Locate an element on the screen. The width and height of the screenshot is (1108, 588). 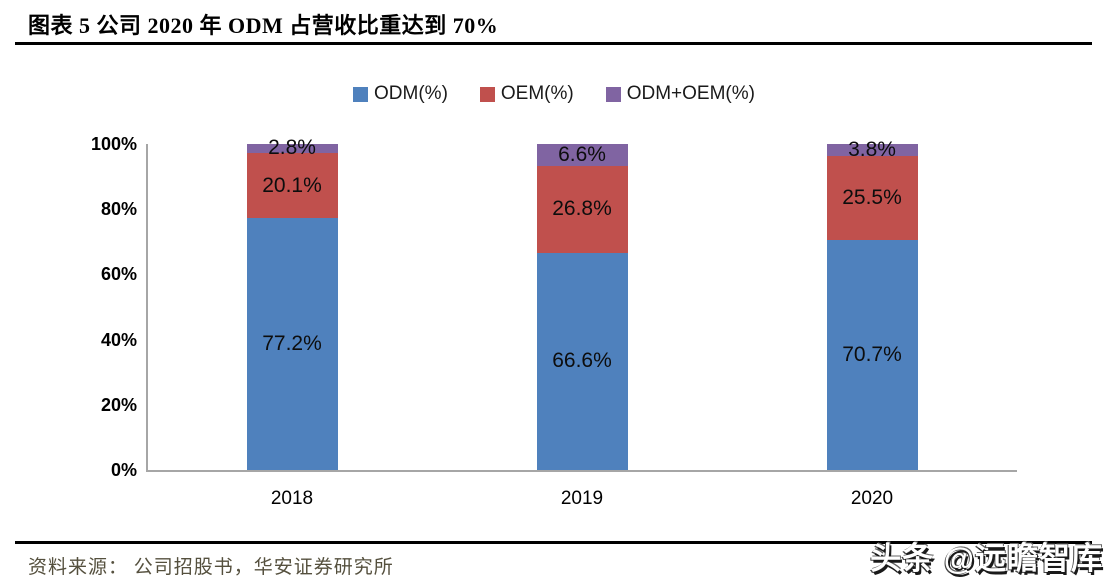
data-label-2020-ODM+OEM(%): 3.8% is located at coordinates (872, 150).